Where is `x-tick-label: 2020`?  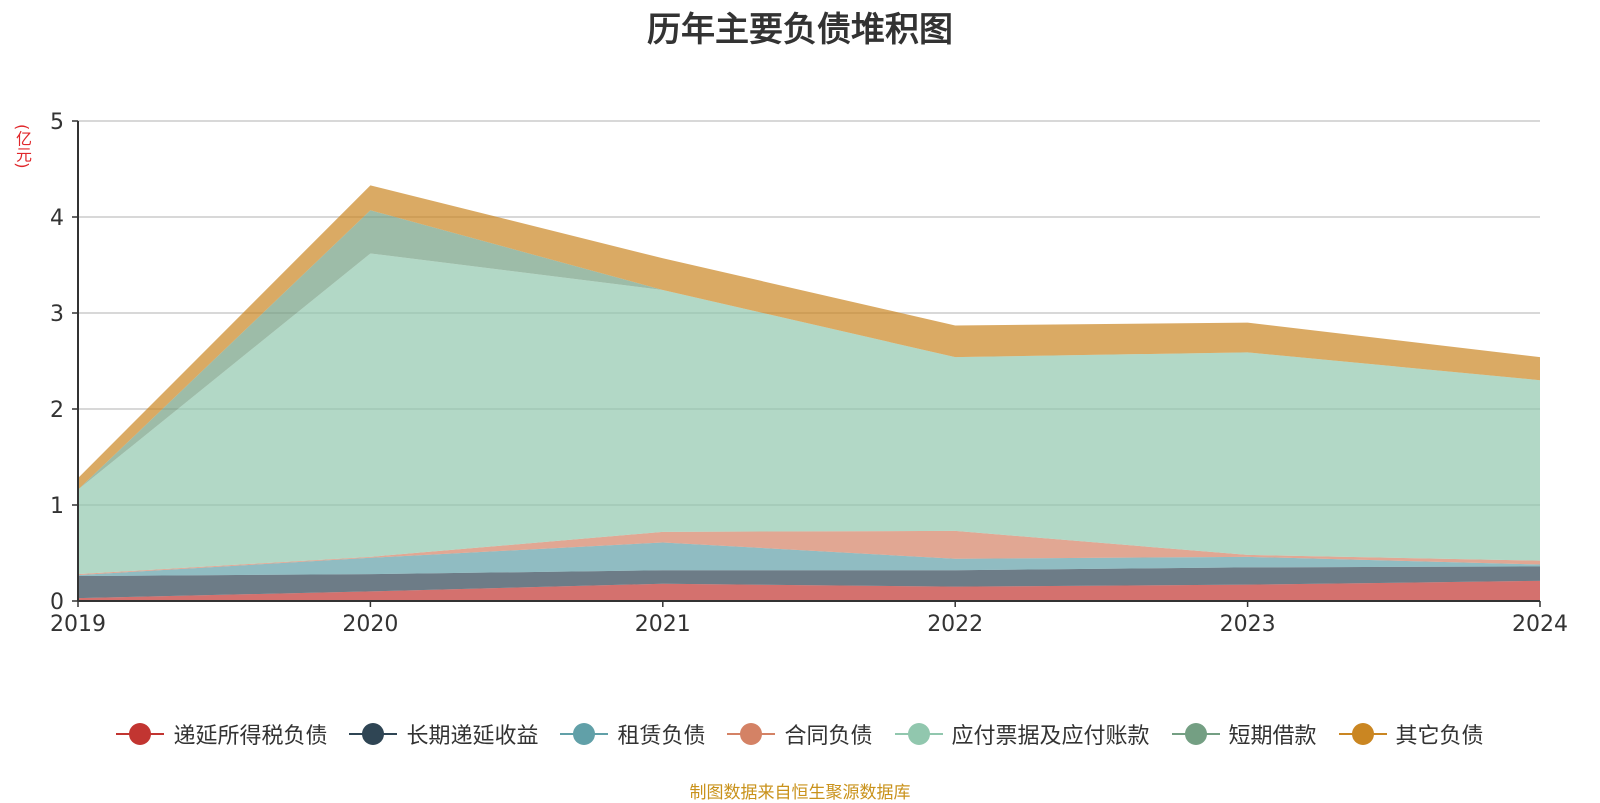 x-tick-label: 2020 is located at coordinates (370, 624).